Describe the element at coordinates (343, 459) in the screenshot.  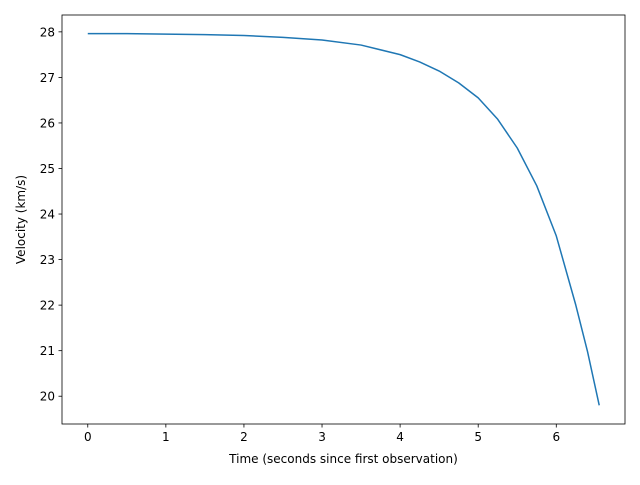
I see `x-axis-label: Time (seconds since first observation)` at that location.